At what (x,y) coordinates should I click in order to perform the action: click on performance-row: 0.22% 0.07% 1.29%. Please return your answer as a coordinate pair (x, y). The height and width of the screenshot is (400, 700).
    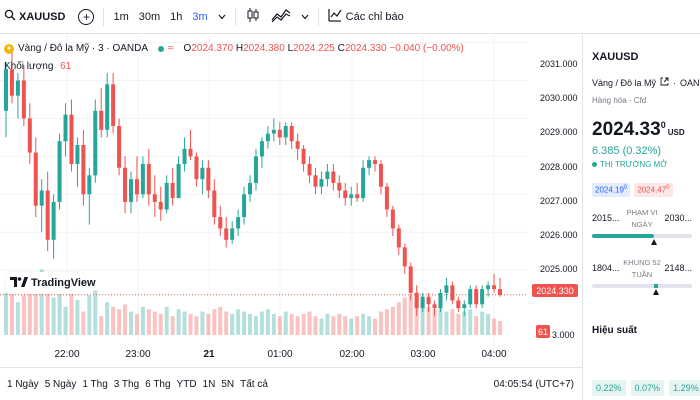
    Looking at the image, I should click on (646, 388).